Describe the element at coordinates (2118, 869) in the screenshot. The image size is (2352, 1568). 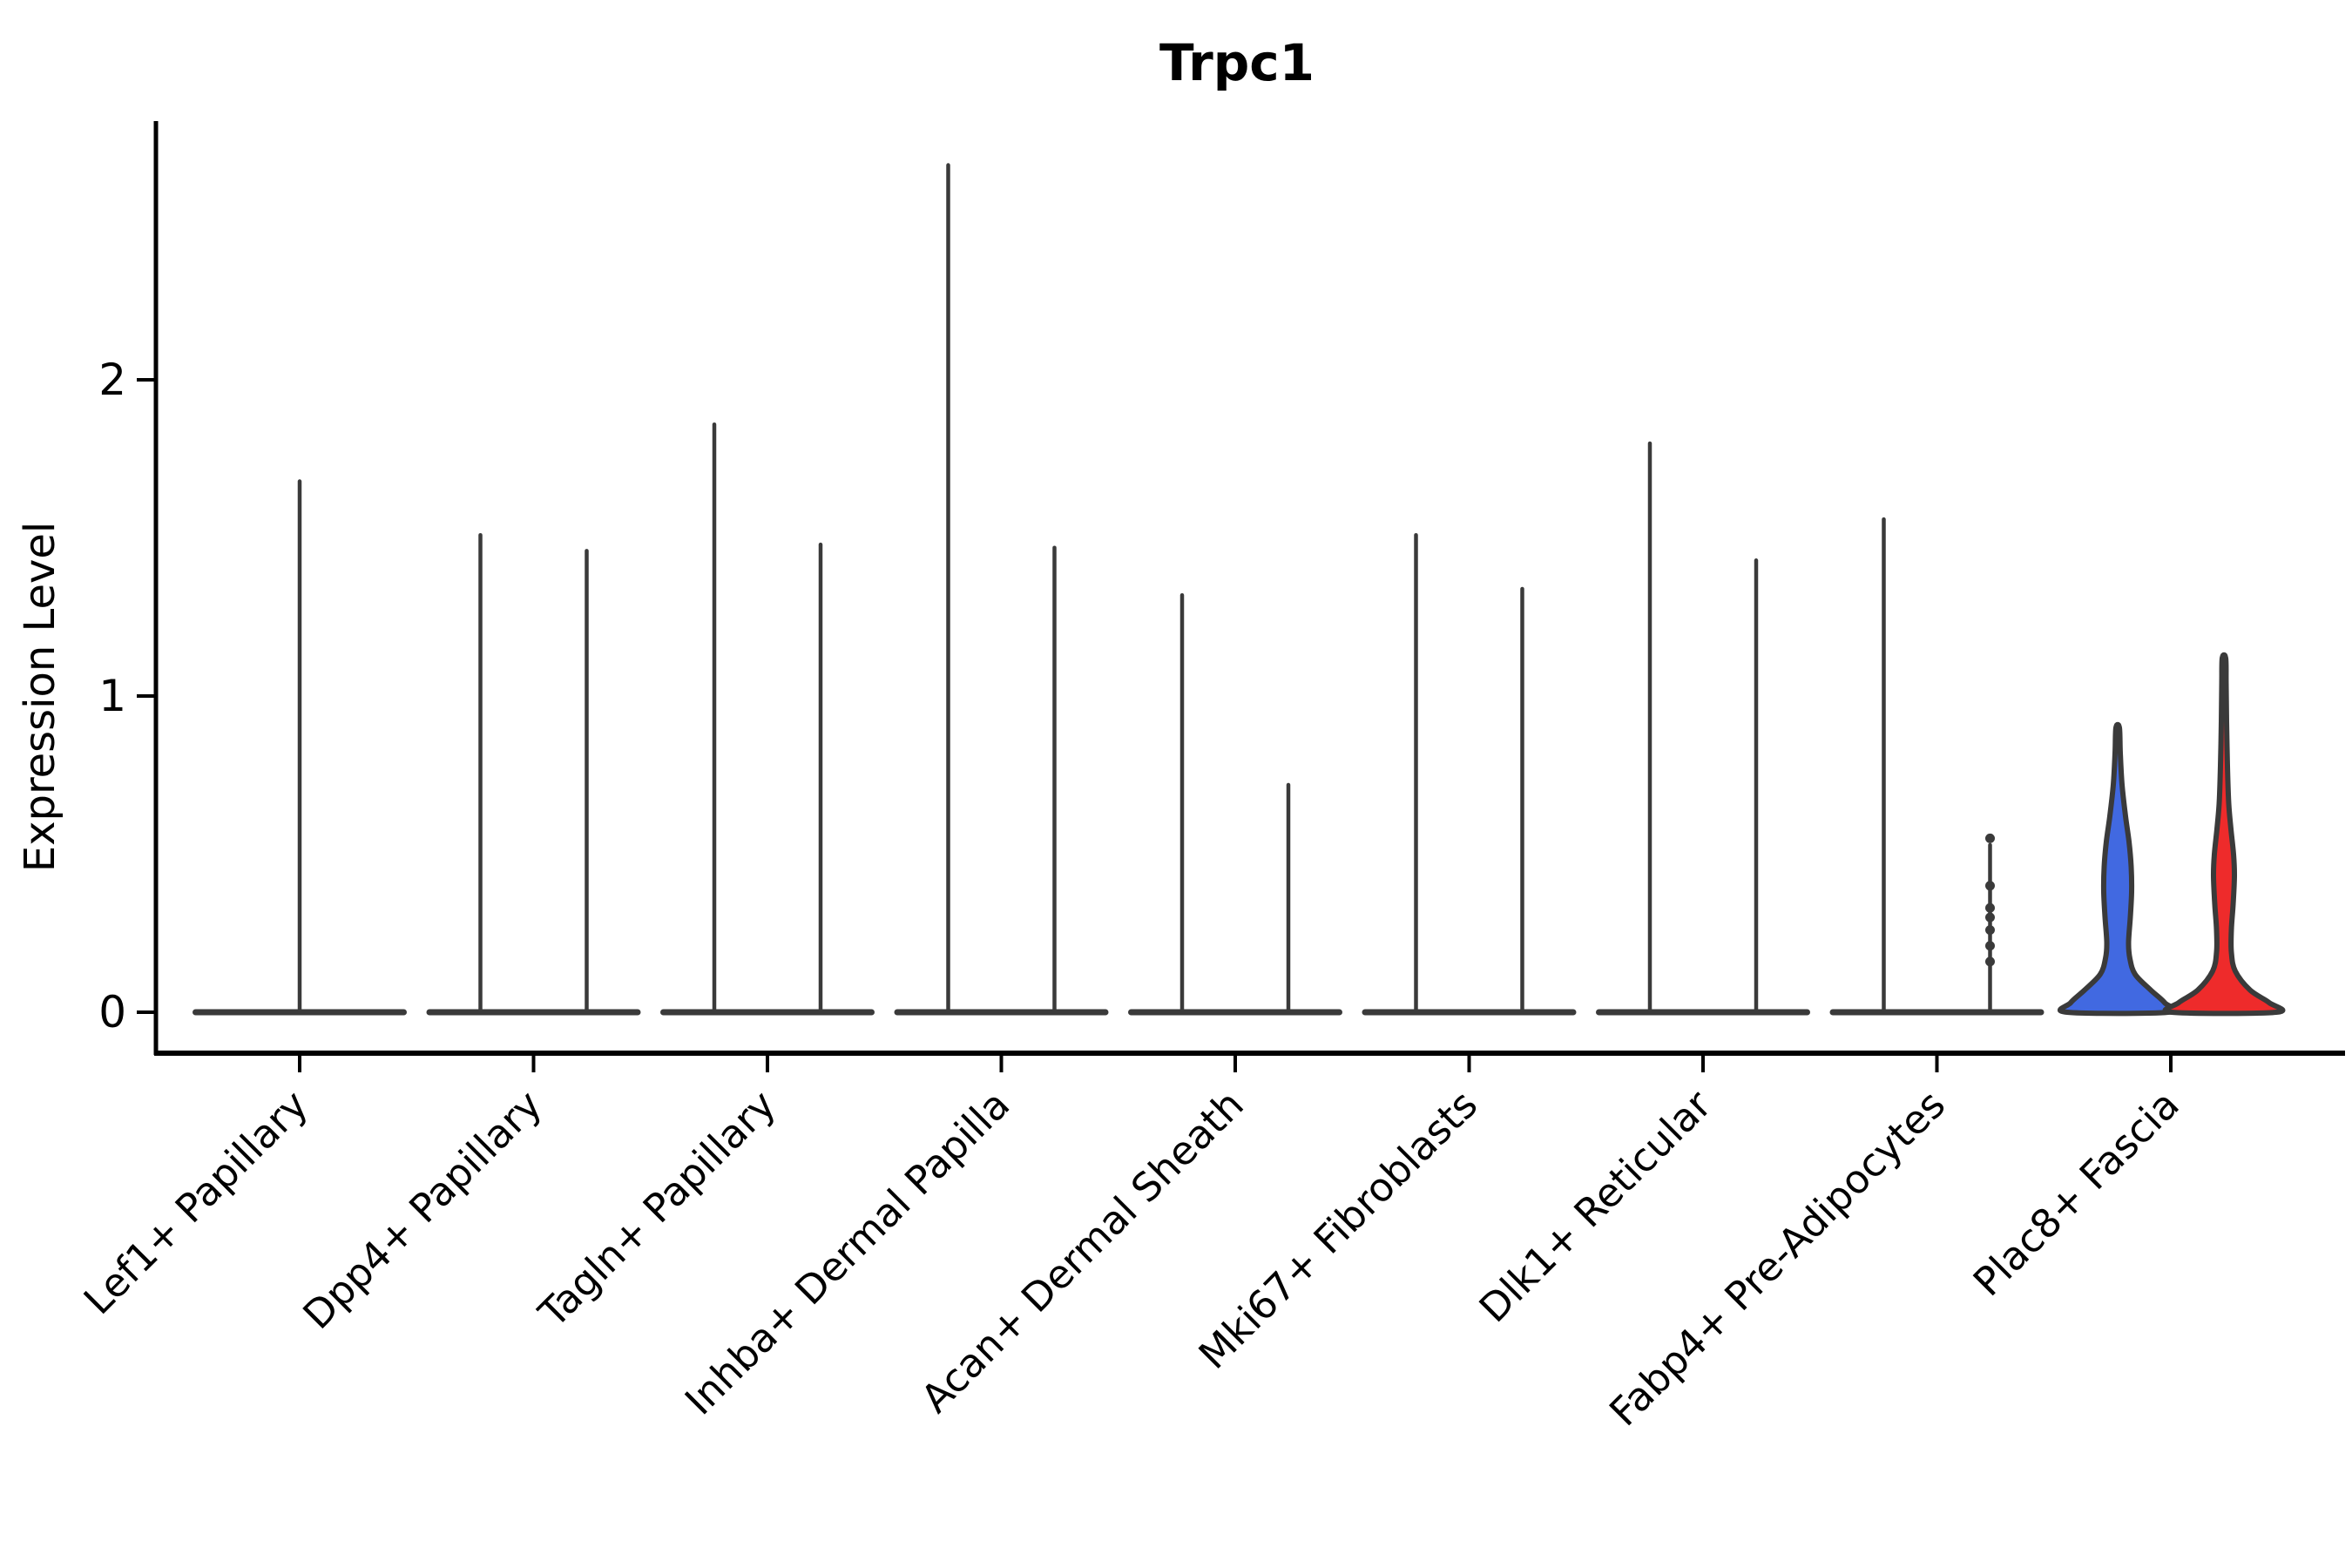
I see `violin-body-blue` at that location.